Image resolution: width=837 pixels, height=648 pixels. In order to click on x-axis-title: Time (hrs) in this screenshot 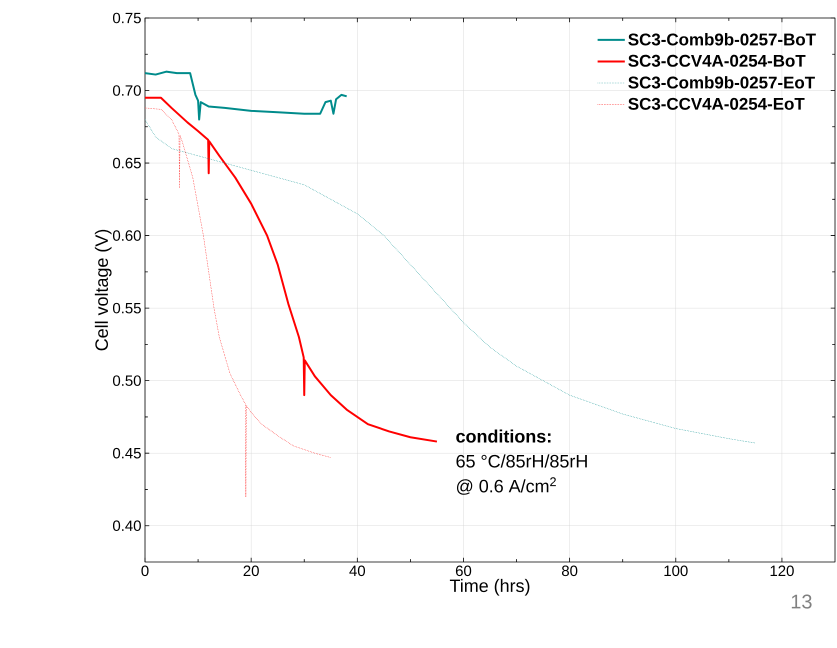, I will do `click(490, 587)`.